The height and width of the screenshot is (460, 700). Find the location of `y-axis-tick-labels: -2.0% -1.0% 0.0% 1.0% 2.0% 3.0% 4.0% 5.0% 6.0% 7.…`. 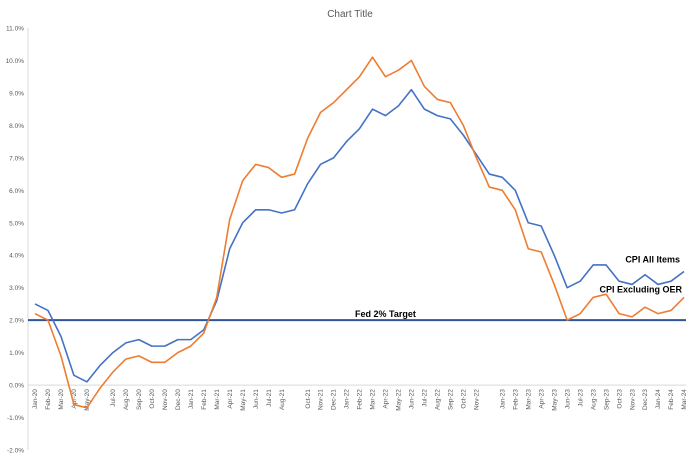

y-axis-tick-labels: -2.0% -1.0% 0.0% 1.0% 2.0% 3.0% 4.0% 5.0% 6.0% 7.… is located at coordinates (15, 240).